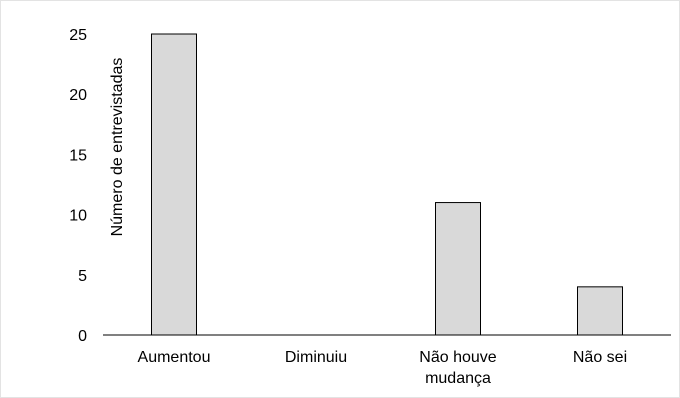 The image size is (680, 398). What do you see at coordinates (78, 216) in the screenshot?
I see `y-tick-label: 10` at bounding box center [78, 216].